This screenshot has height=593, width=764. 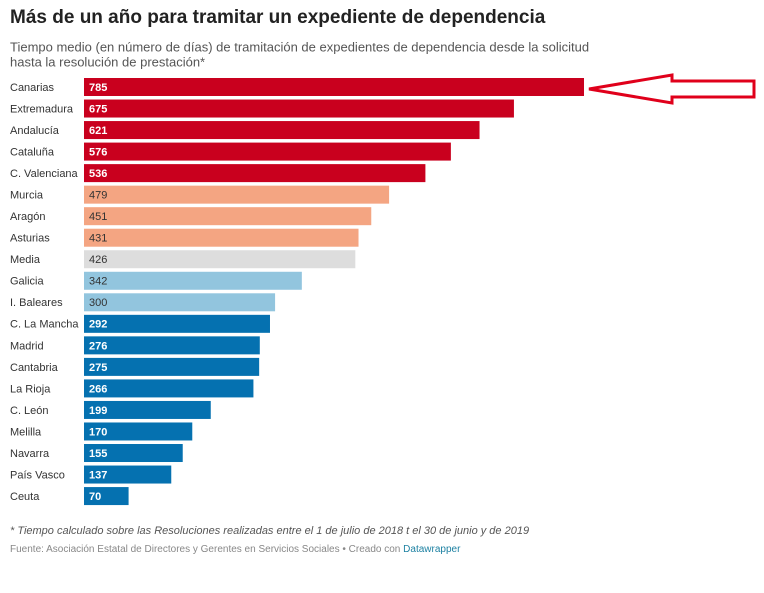 What do you see at coordinates (98, 303) in the screenshot?
I see `value-label: 300` at bounding box center [98, 303].